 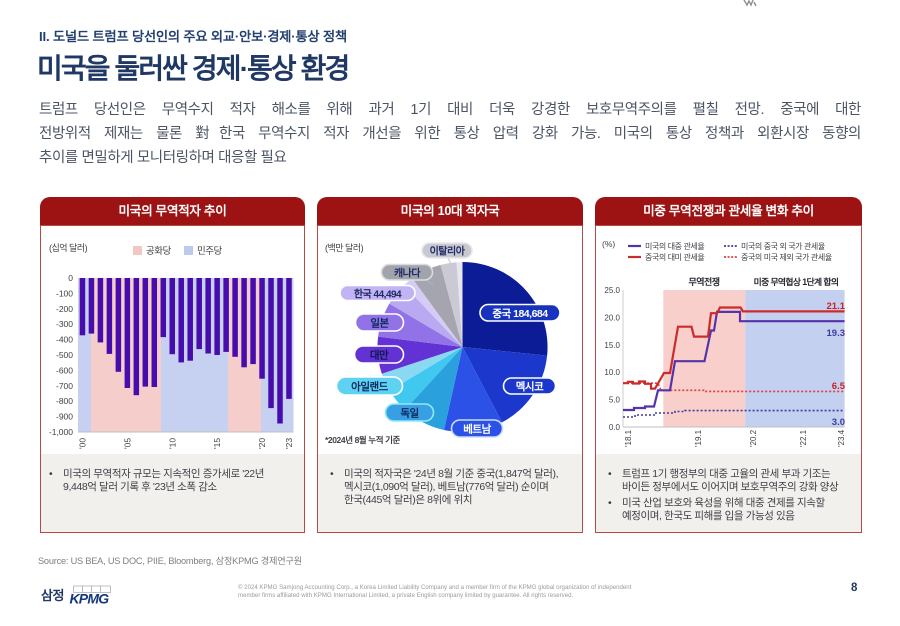 What do you see at coordinates (64, 340) in the screenshot?
I see `svg-text: -400` at bounding box center [64, 340].